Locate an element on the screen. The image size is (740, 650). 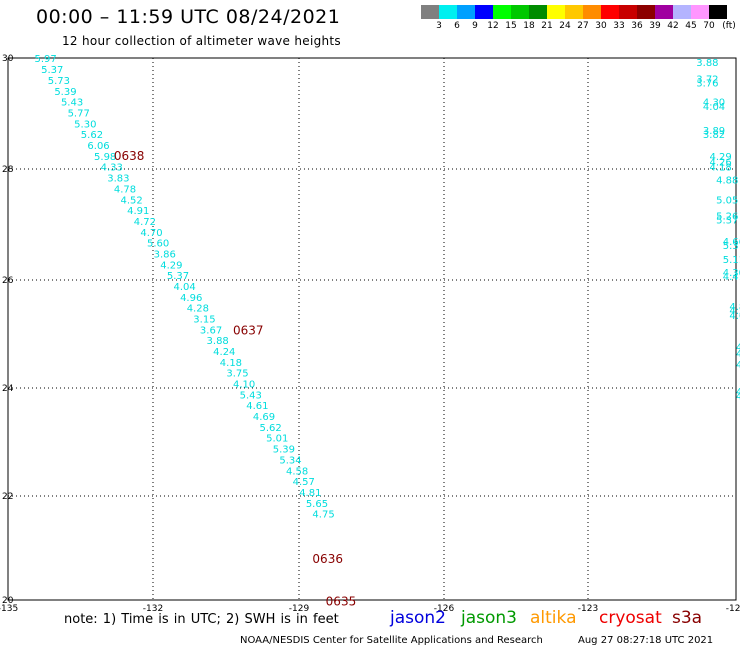
wave-height-point: 5.30 is located at coordinates (85, 124).